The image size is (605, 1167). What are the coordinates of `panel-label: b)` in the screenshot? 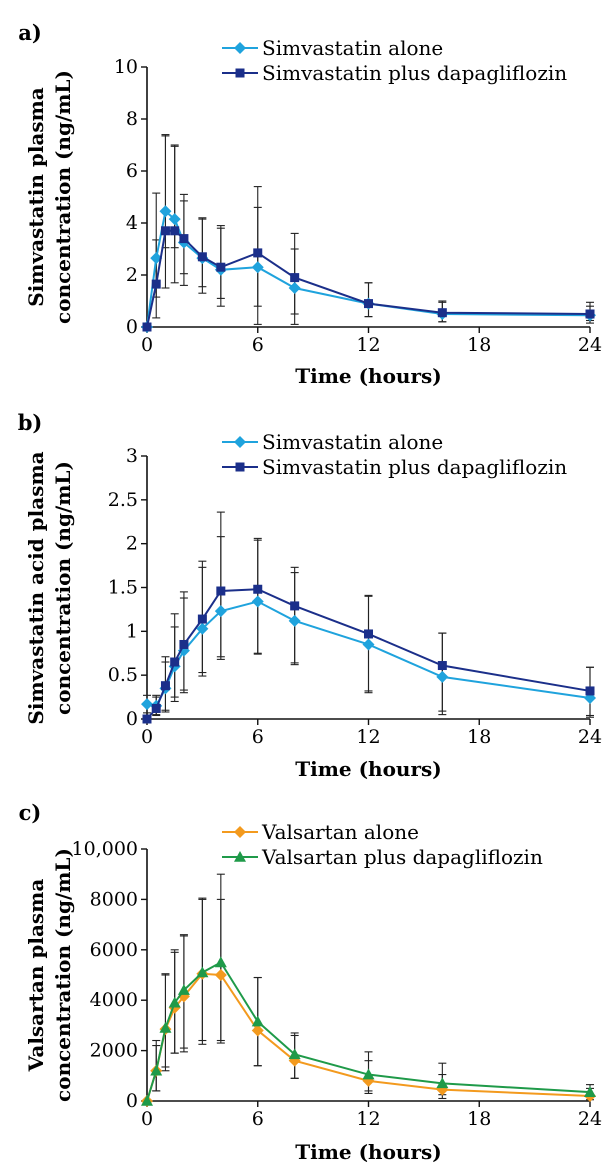 It's located at (30, 422).